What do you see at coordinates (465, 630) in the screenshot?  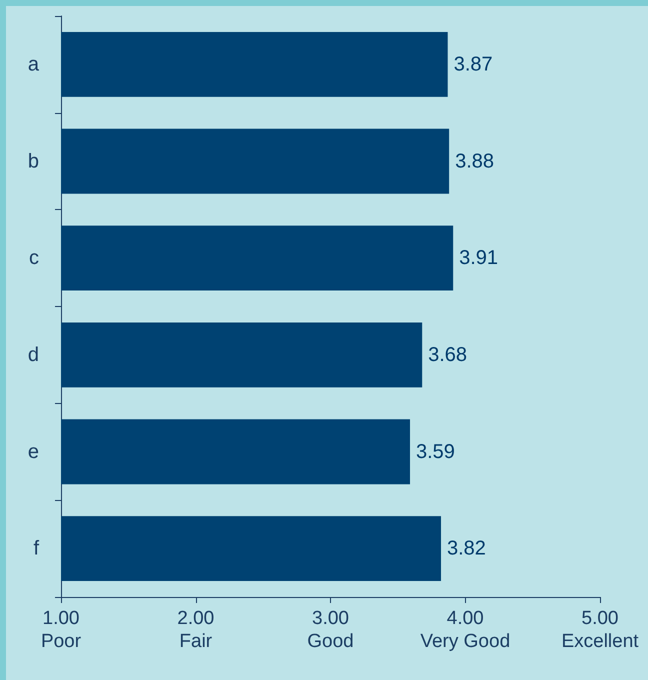 I see `x-tick-label: 4.00 Very Good` at bounding box center [465, 630].